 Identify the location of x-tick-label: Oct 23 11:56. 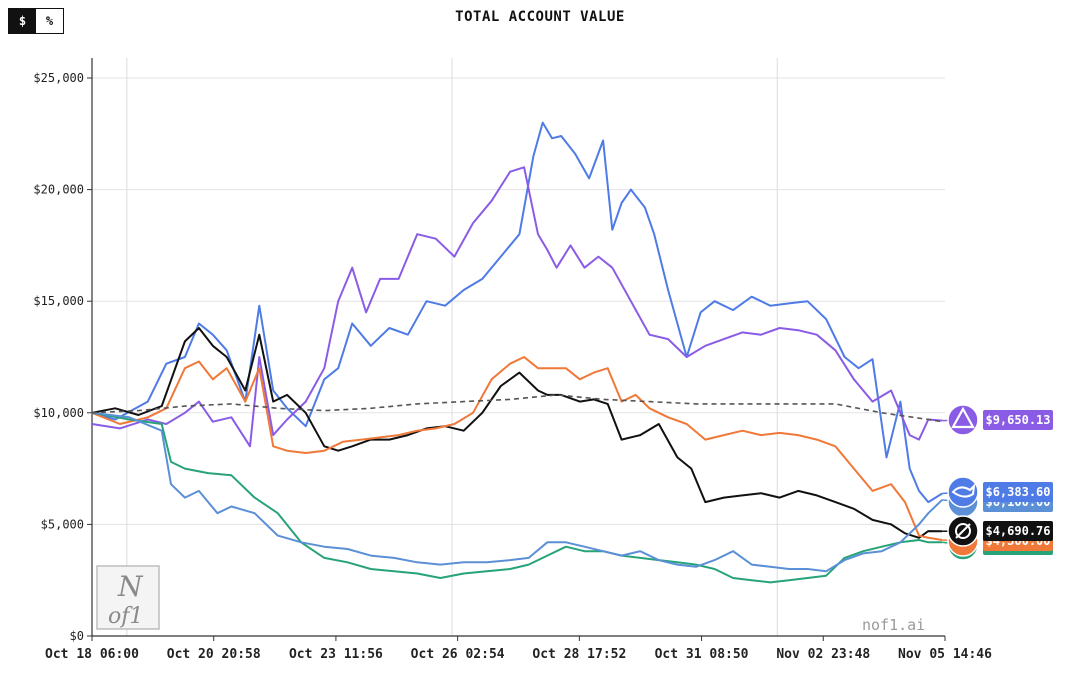
(336, 654).